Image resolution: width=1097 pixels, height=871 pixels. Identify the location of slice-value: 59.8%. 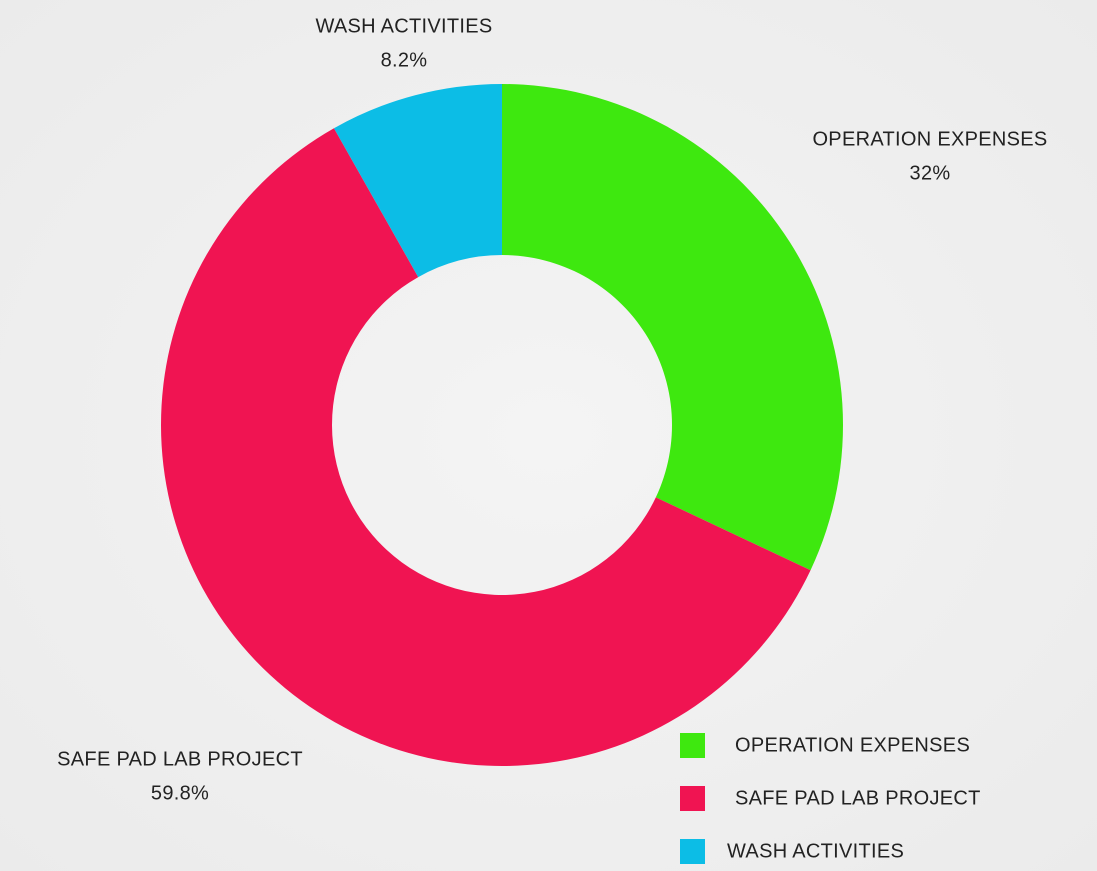
(180, 793).